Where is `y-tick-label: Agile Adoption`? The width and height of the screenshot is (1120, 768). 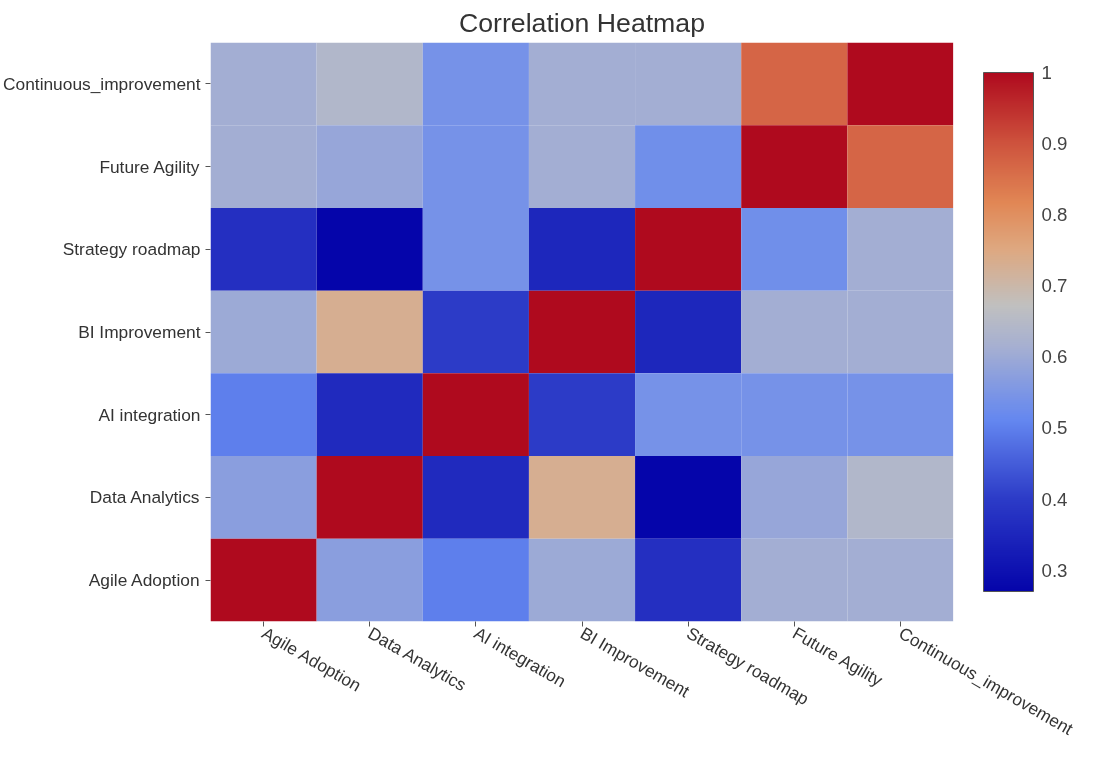 y-tick-label: Agile Adoption is located at coordinates (144, 580).